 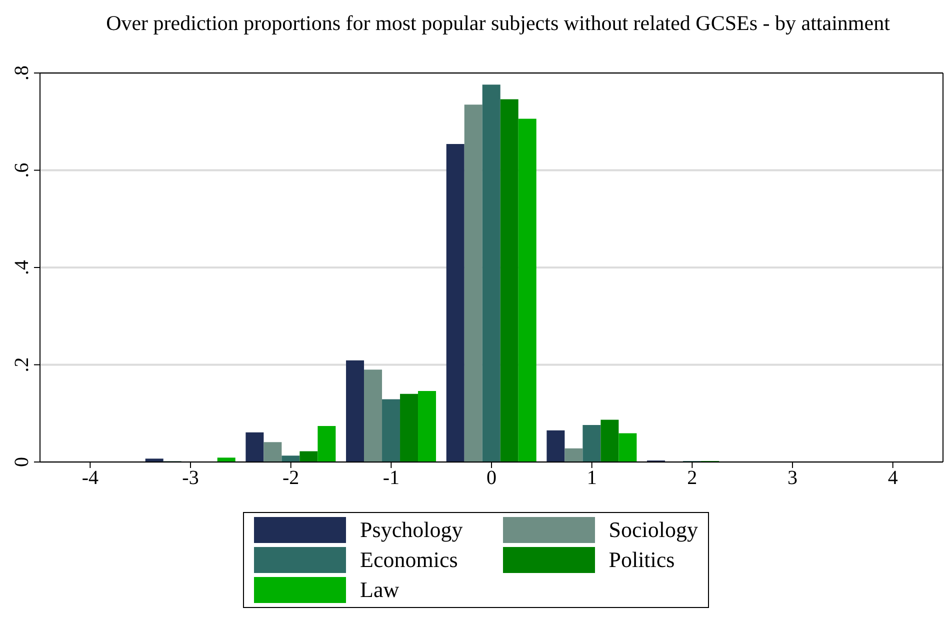 I want to click on x-tick-label: -1, so click(x=391, y=478).